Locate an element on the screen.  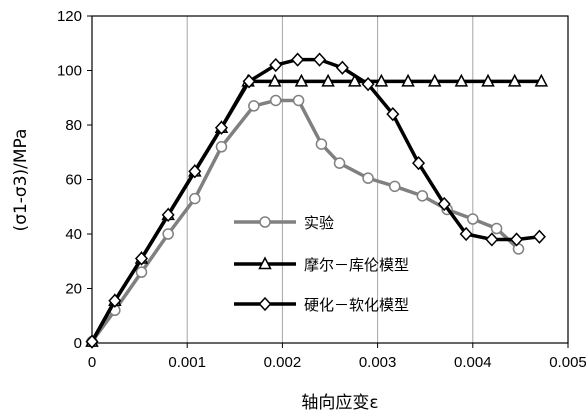
y-tick-label: 0 is located at coordinates (78, 343).